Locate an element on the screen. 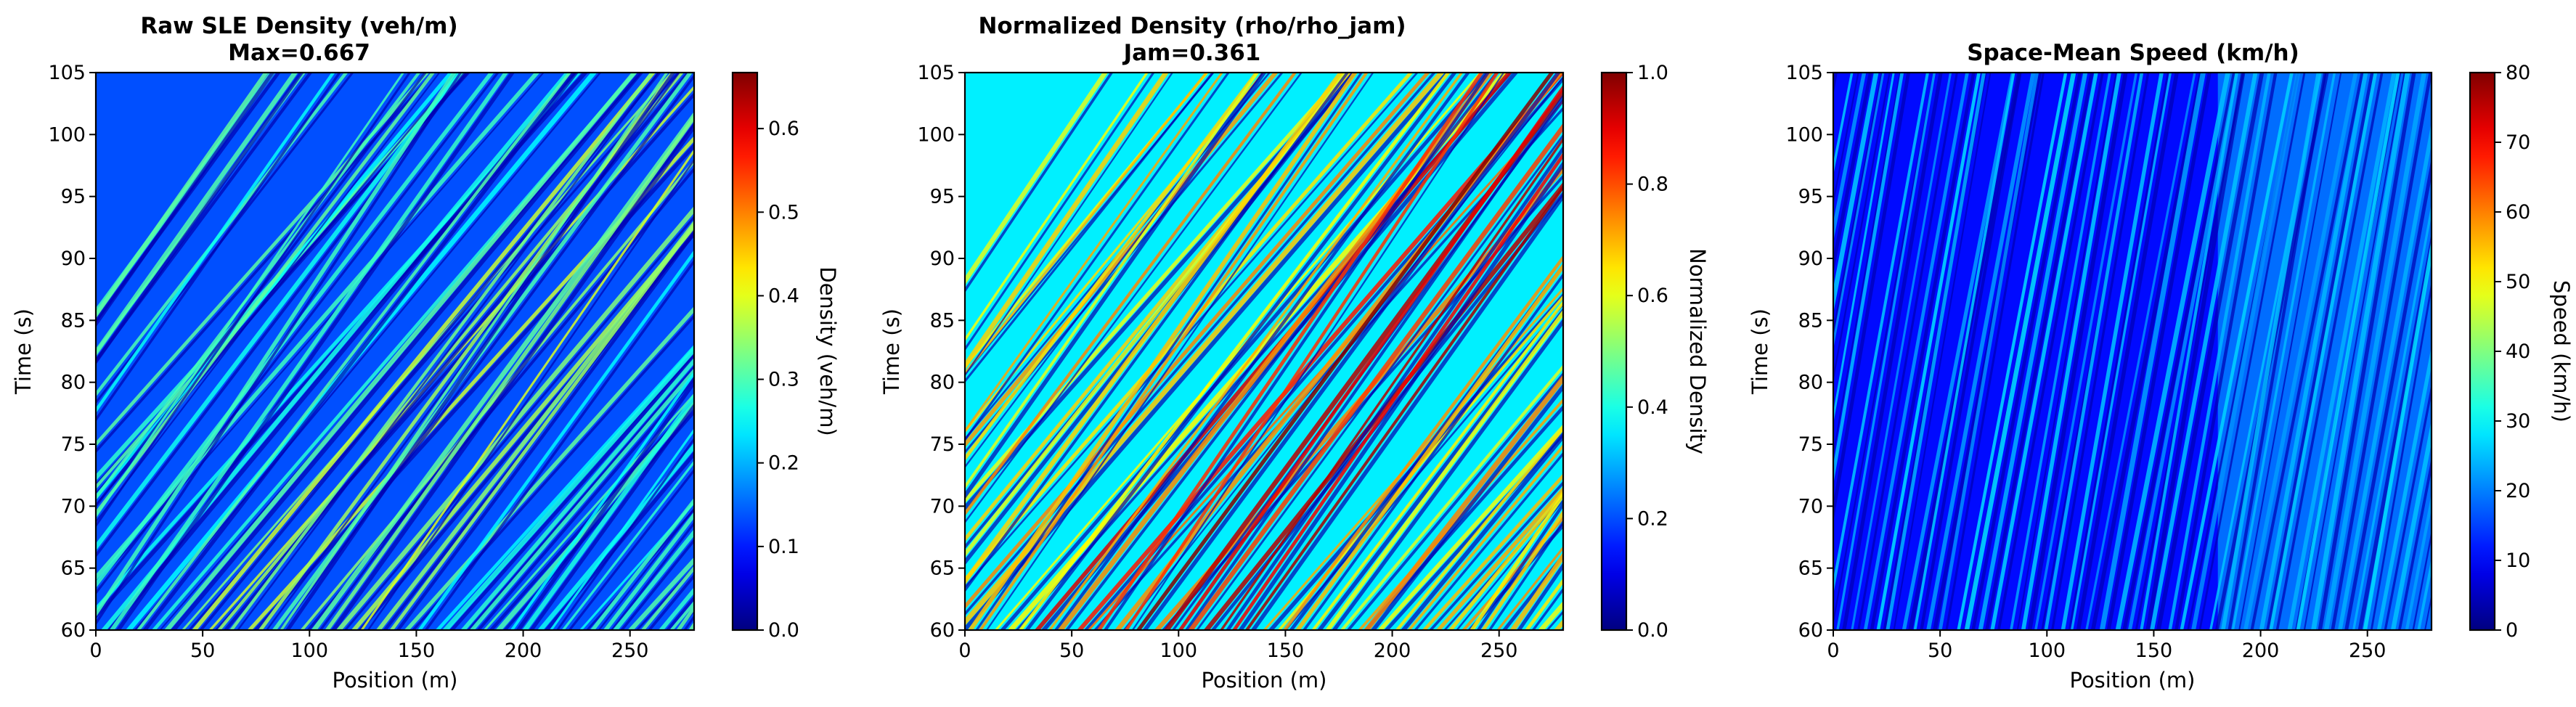 The image size is (2576, 707). y-tick-label: 60 is located at coordinates (73, 631).